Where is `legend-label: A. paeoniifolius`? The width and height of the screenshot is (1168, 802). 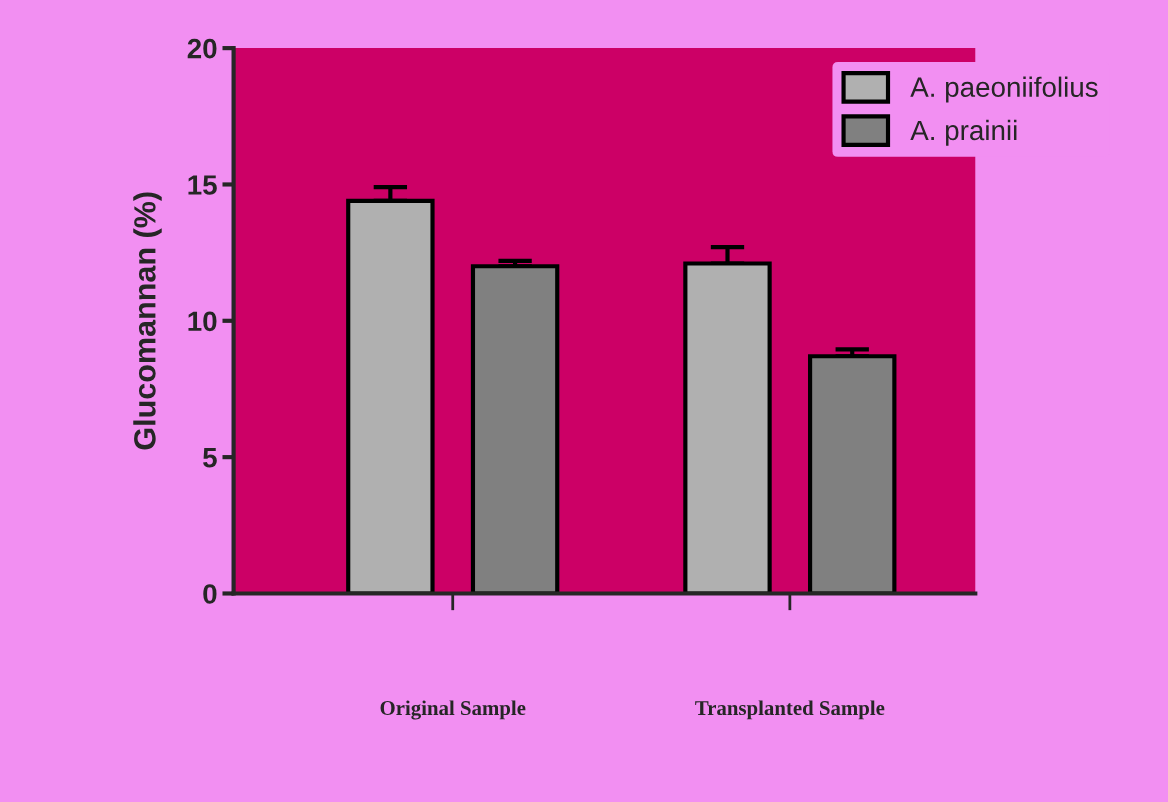 legend-label: A. paeoniifolius is located at coordinates (1004, 89).